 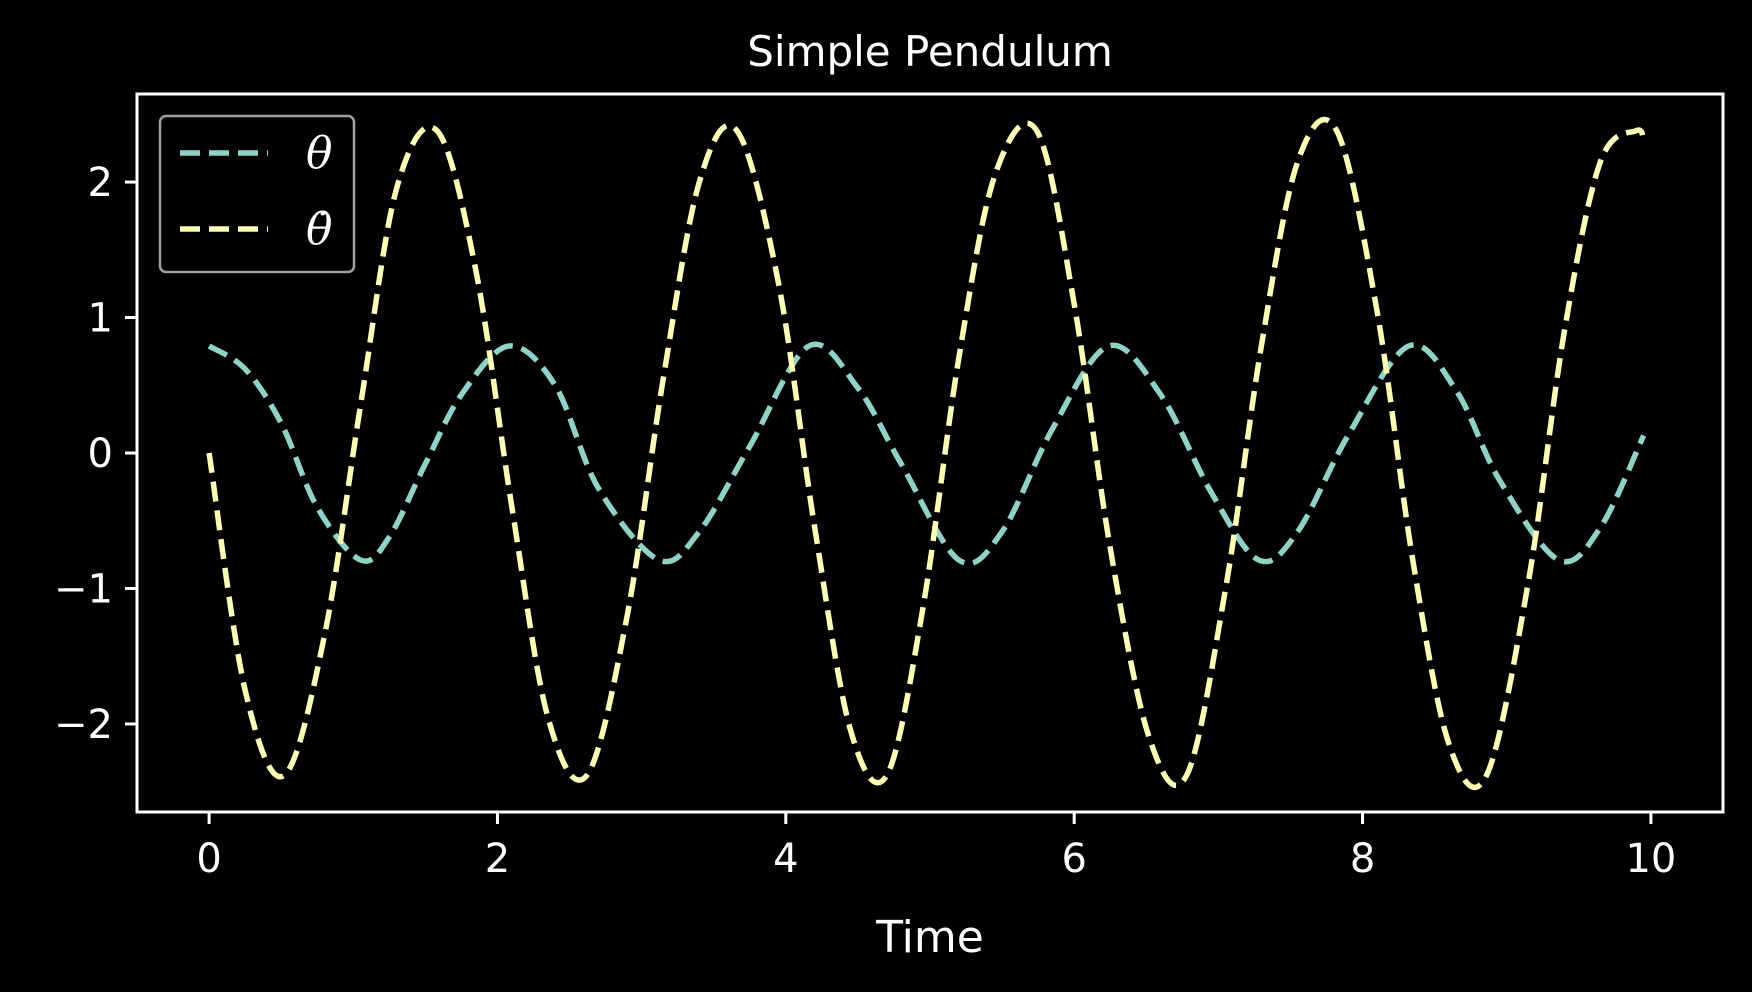 What do you see at coordinates (208, 859) in the screenshot?
I see `x-tick-label: 0` at bounding box center [208, 859].